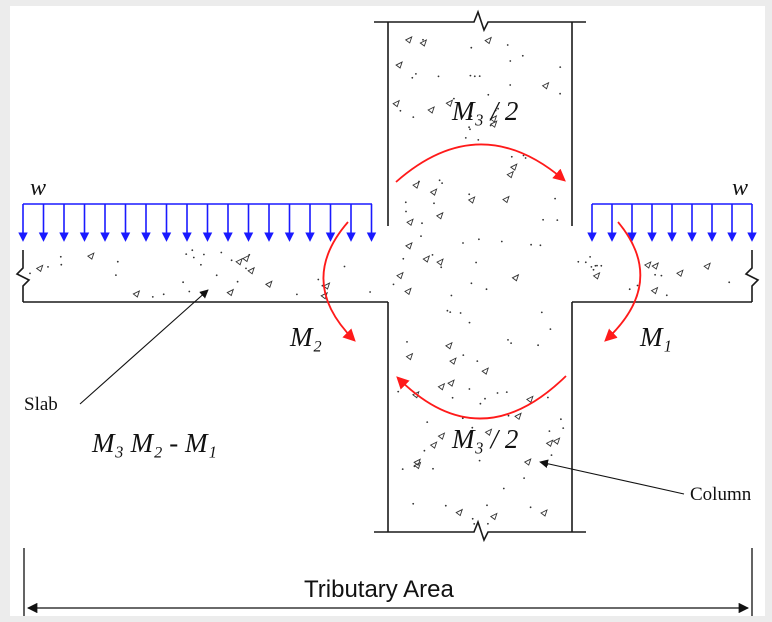  What do you see at coordinates (623, 281) in the screenshot?
I see `moment-arrow-m1` at bounding box center [623, 281].